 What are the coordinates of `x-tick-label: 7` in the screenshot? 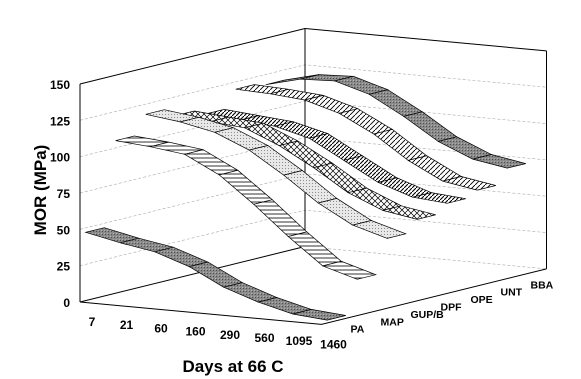 It's located at (92, 322).